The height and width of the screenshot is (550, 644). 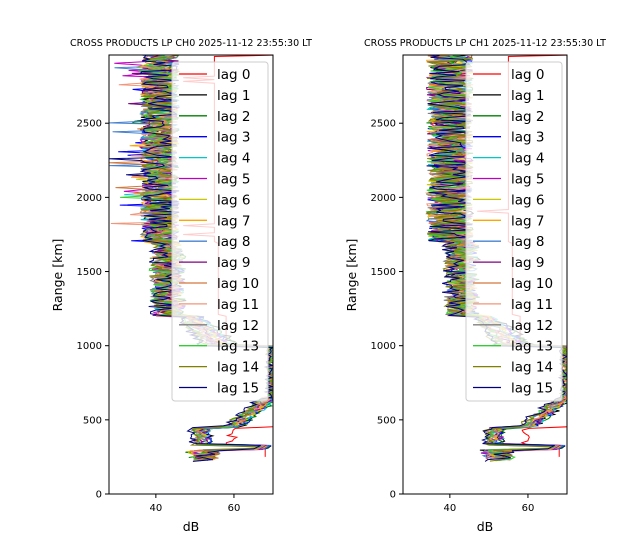 I want to click on x-ticks-ch1: 40 60, so click(x=488, y=504).